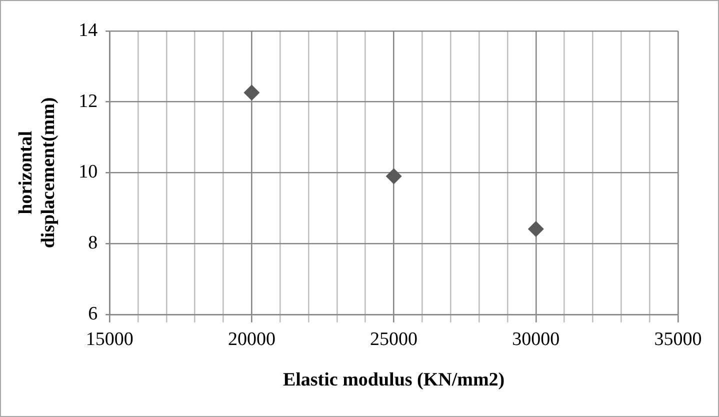  I want to click on y-tick-label: 10, so click(88, 172).